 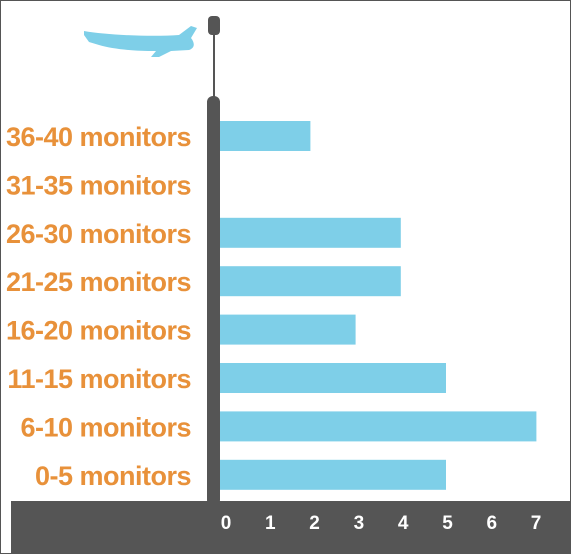 What do you see at coordinates (113, 476) in the screenshot?
I see `category-label: 0-5 monitors` at bounding box center [113, 476].